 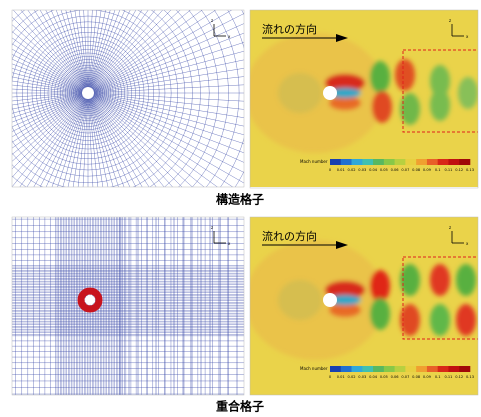 What do you see at coordinates (448, 377) in the screenshot?
I see `colorbar-tick-label: 0.11` at bounding box center [448, 377].